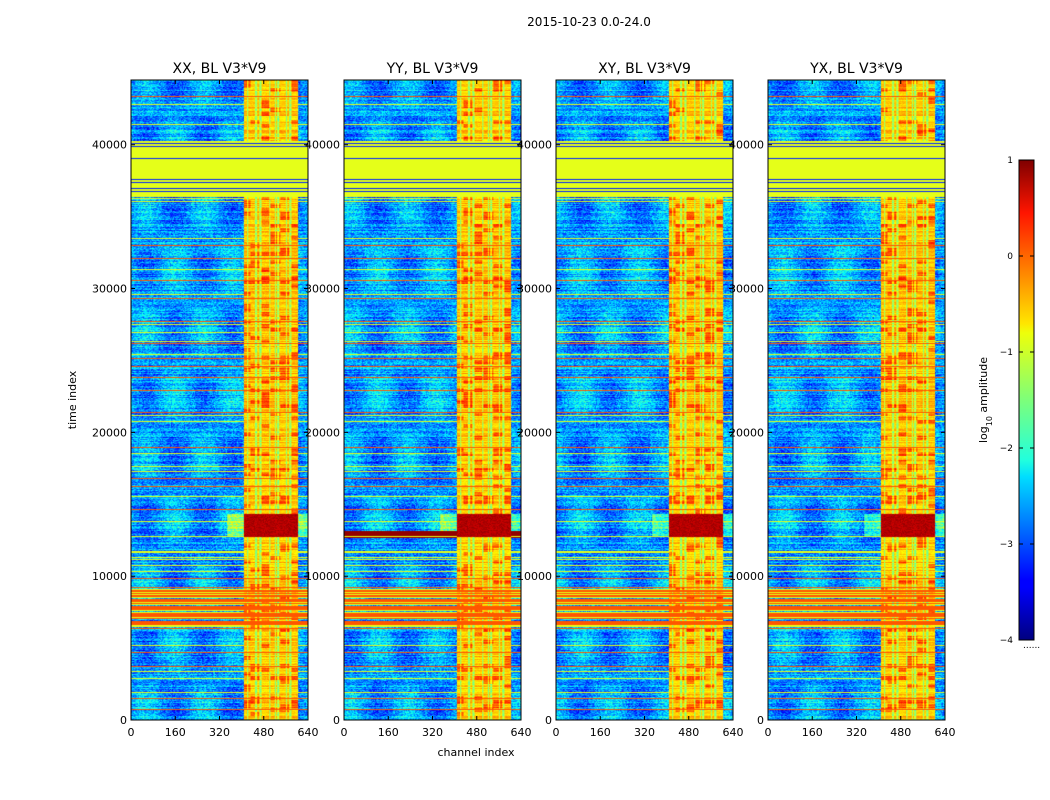 The width and height of the screenshot is (1050, 800). I want to click on panel-title: XX, BL V3*V9, so click(220, 69).